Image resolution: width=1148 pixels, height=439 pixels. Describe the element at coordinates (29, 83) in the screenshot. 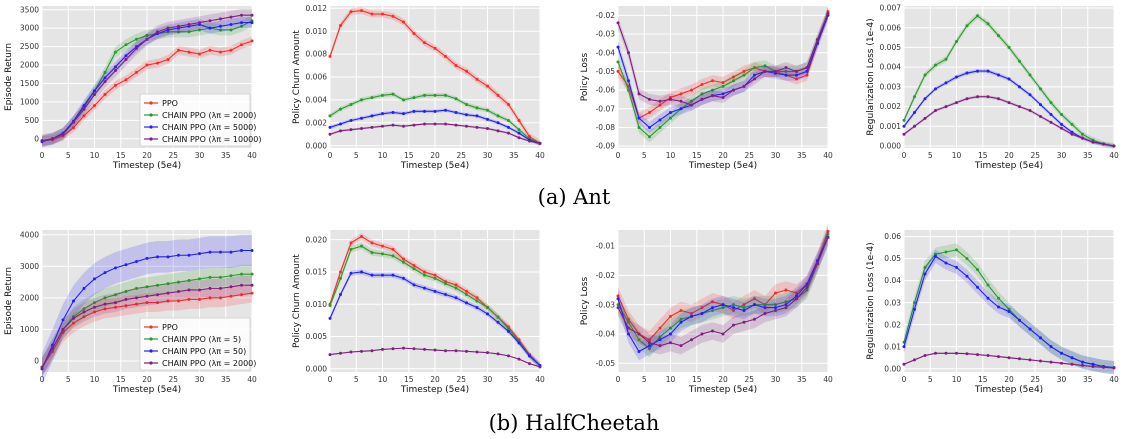

I see `y-tick-label: 1500` at that location.